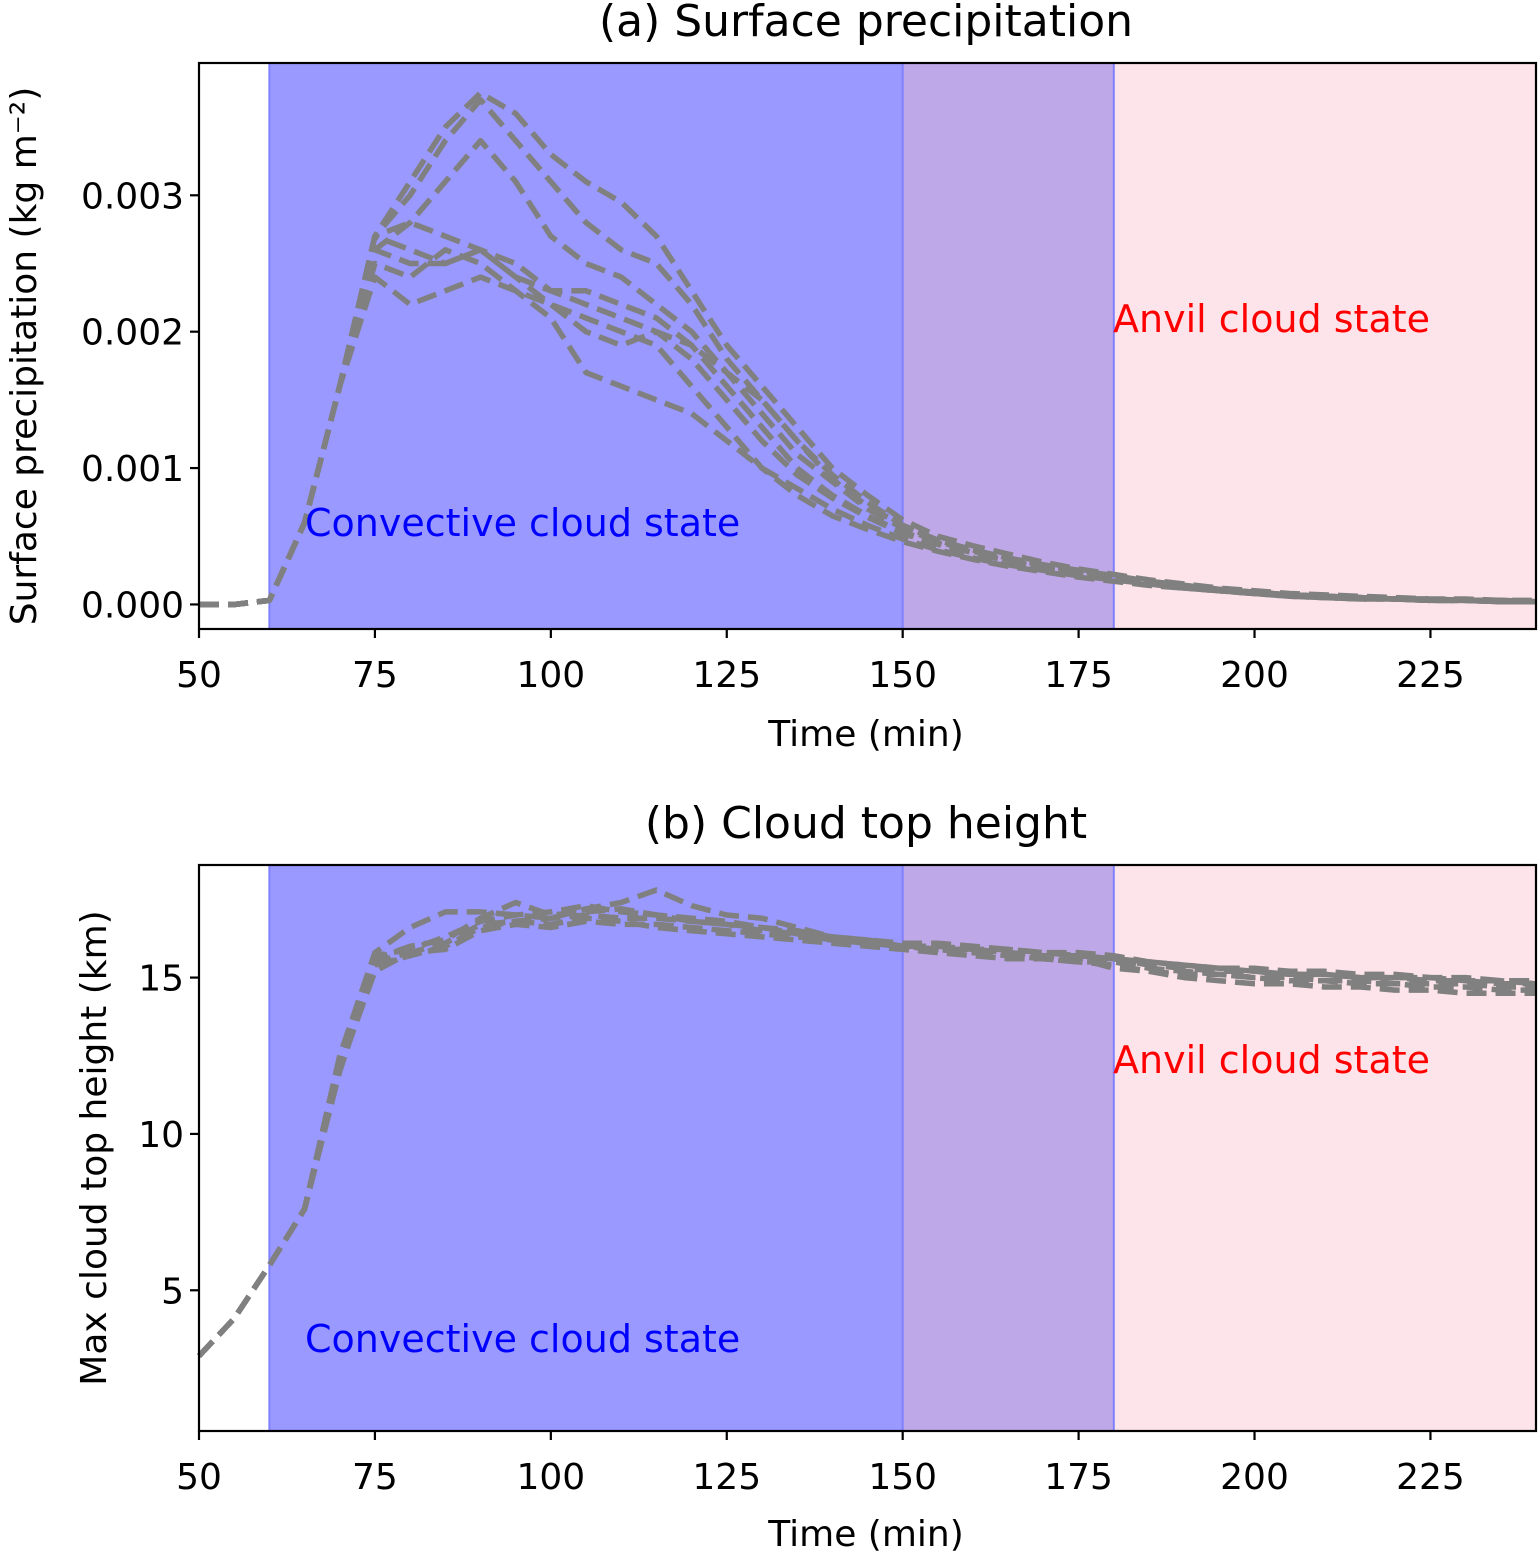 The image size is (1539, 1553). Describe the element at coordinates (132, 469) in the screenshot. I see `y-tick-label: 0.001` at that location.